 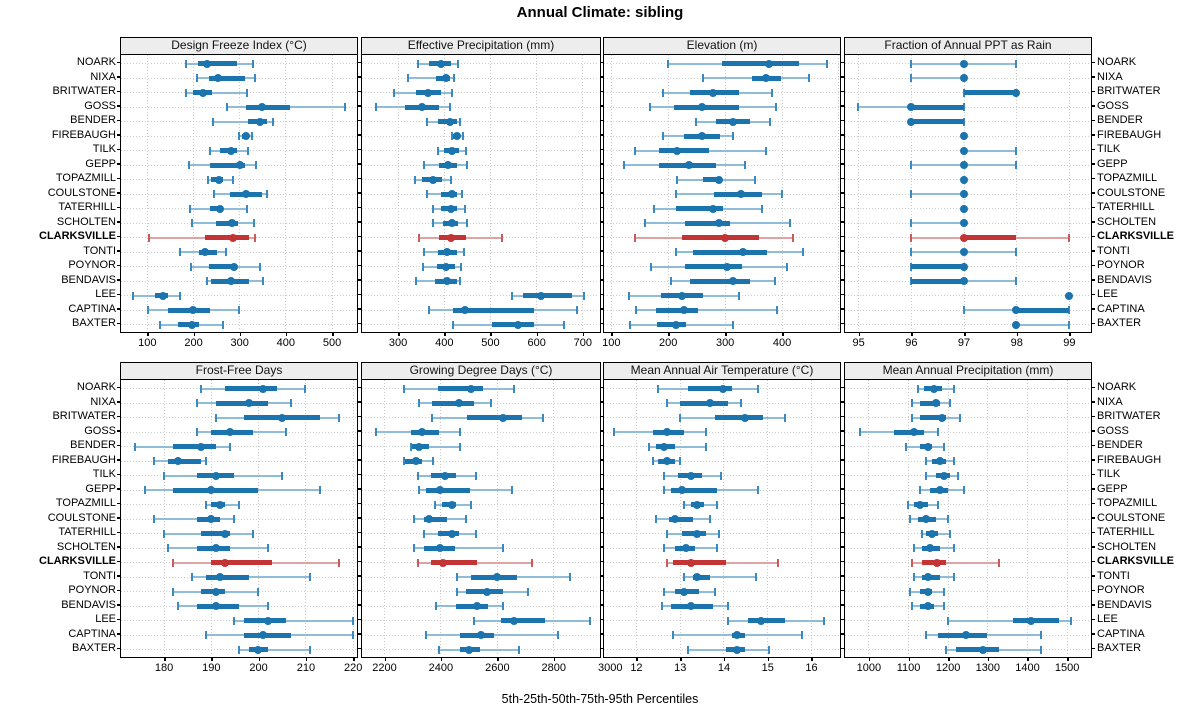 What do you see at coordinates (104, 149) in the screenshot?
I see `station-label-left: TILK` at bounding box center [104, 149].